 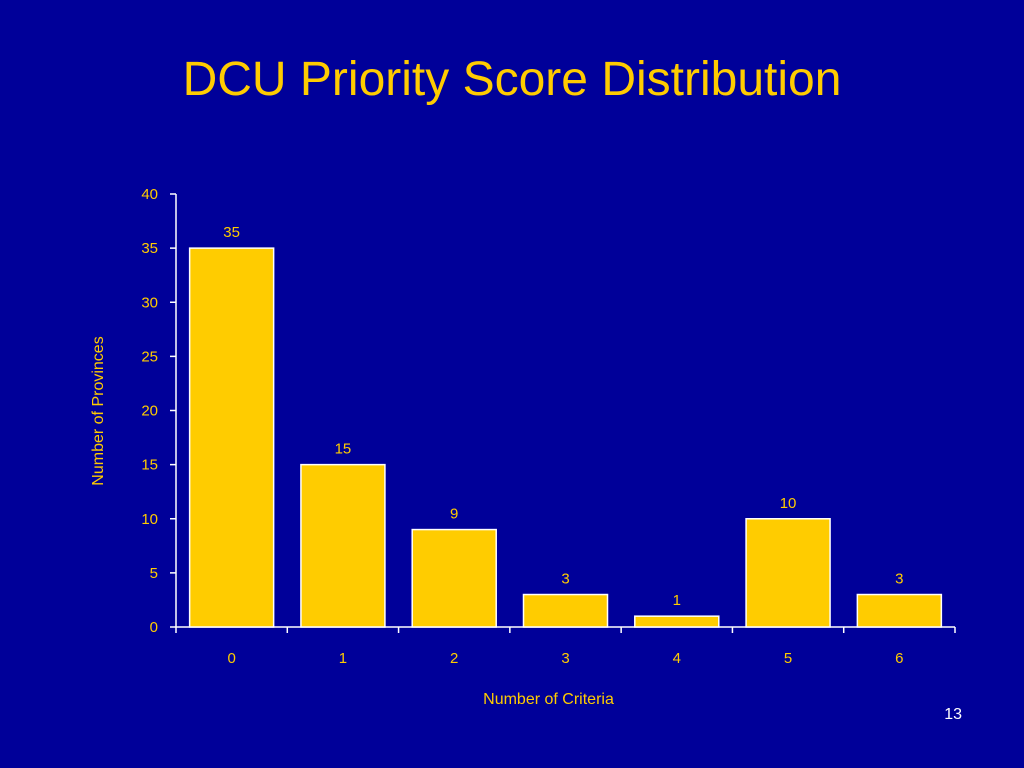 What do you see at coordinates (149, 519) in the screenshot?
I see `y-tick-label: 10` at bounding box center [149, 519].